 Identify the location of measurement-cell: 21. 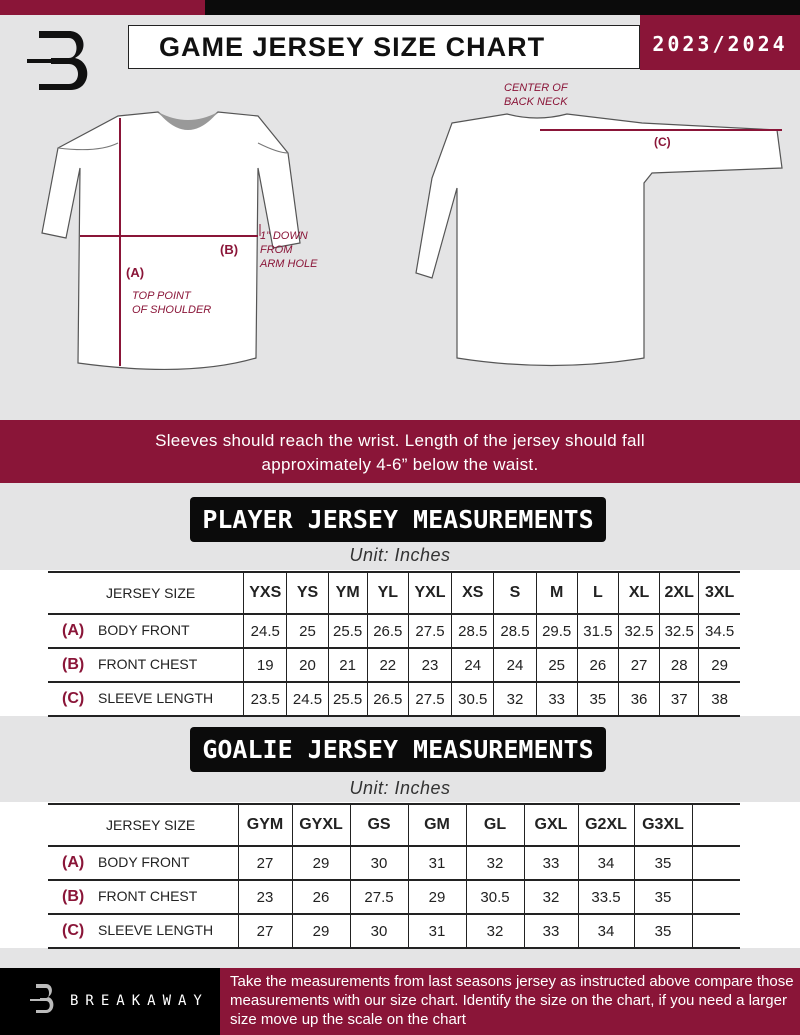
(347, 665).